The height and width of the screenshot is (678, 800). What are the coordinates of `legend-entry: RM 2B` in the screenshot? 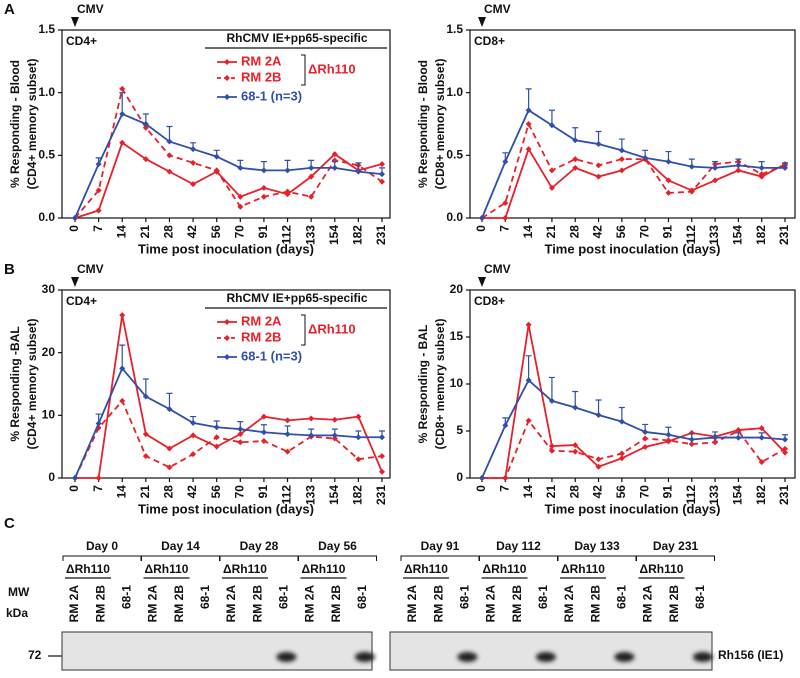 It's located at (261, 76).